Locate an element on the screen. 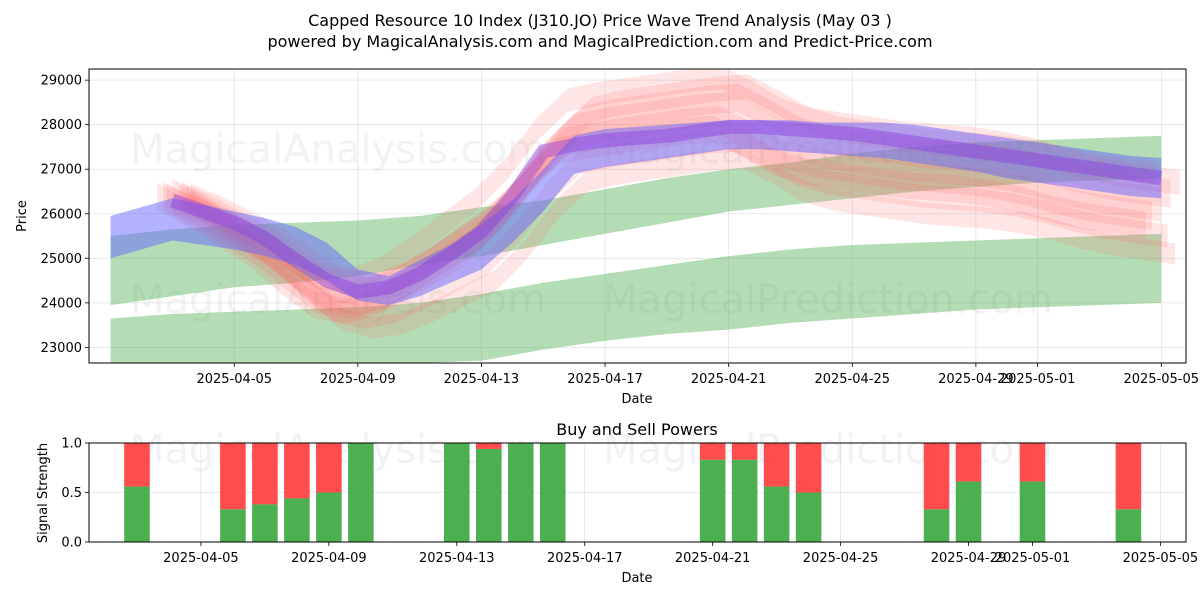 The height and width of the screenshot is (600, 1200). signal-x-tick-label-4: 2025-04-21 is located at coordinates (713, 558).